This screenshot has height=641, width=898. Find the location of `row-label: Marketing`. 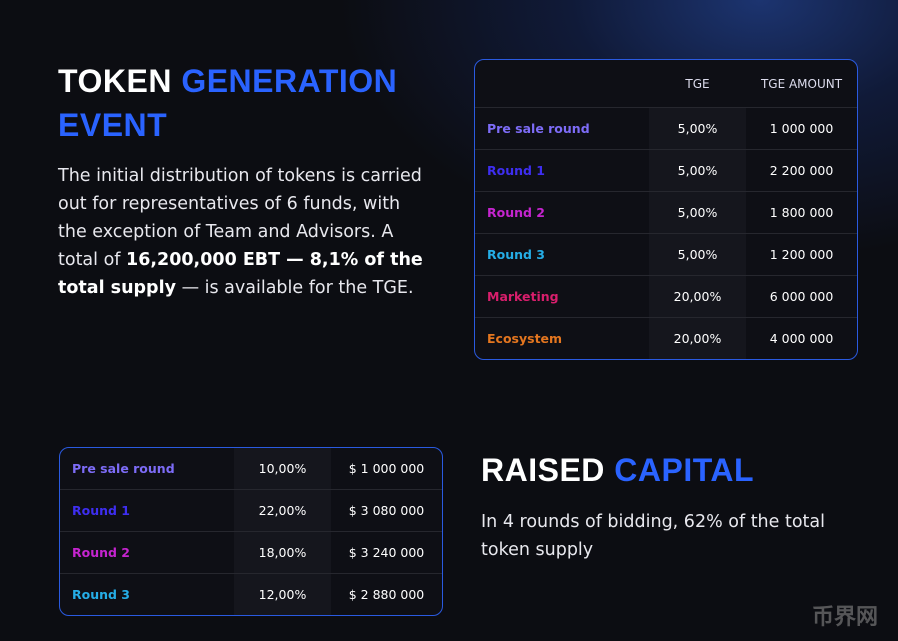

row-label: Marketing is located at coordinates (523, 296).